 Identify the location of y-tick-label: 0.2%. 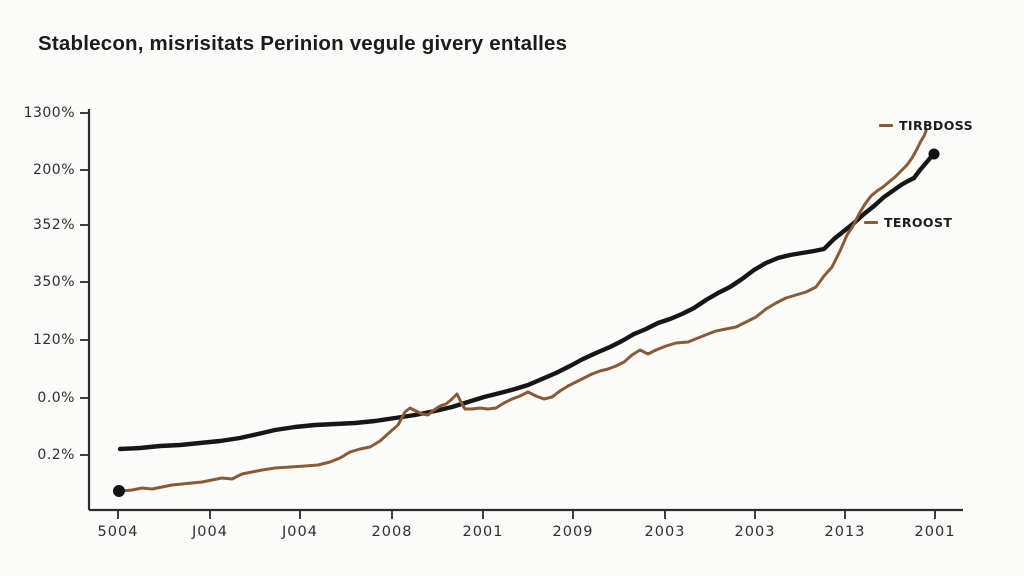
(56, 455).